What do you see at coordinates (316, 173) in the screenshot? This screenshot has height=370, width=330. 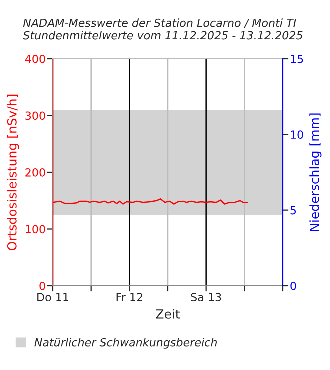 I see `y2-axis-title: Niederschlag [mm]` at bounding box center [316, 173].